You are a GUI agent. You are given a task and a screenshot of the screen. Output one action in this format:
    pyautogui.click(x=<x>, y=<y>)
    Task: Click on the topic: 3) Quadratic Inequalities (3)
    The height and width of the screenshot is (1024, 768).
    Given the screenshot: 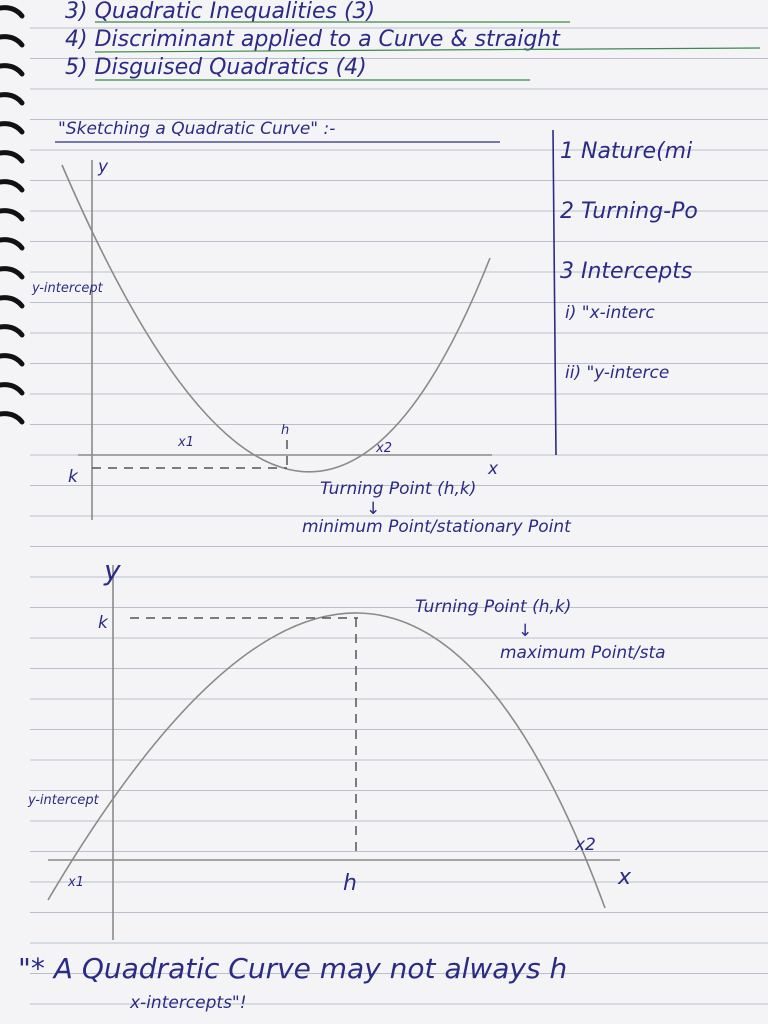 What is the action you would take?
    pyautogui.click(x=220, y=12)
    